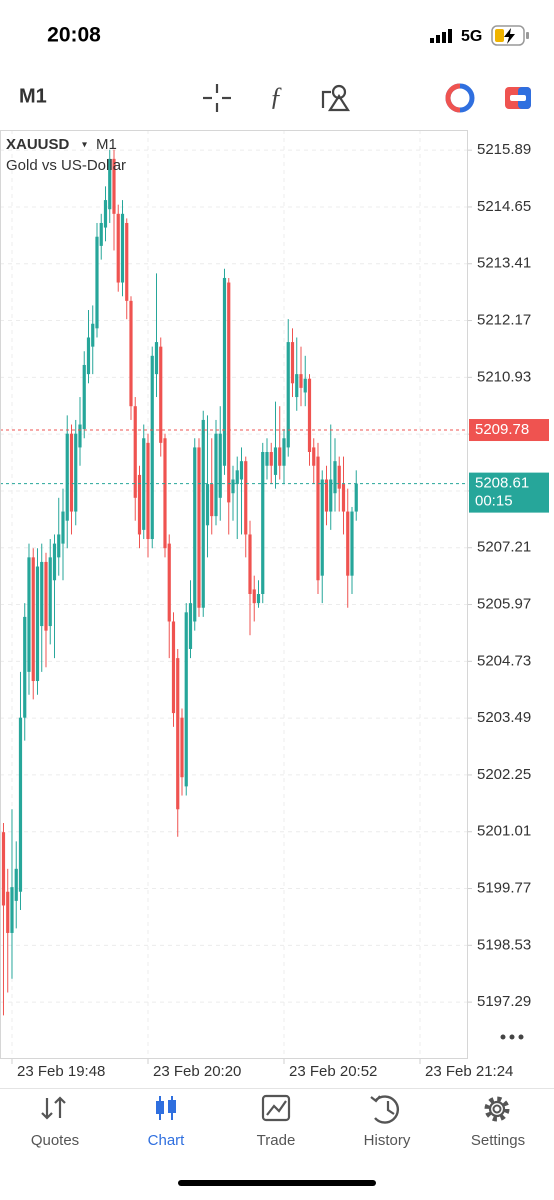  Describe the element at coordinates (498, 1122) in the screenshot. I see `tab: Settings` at that location.